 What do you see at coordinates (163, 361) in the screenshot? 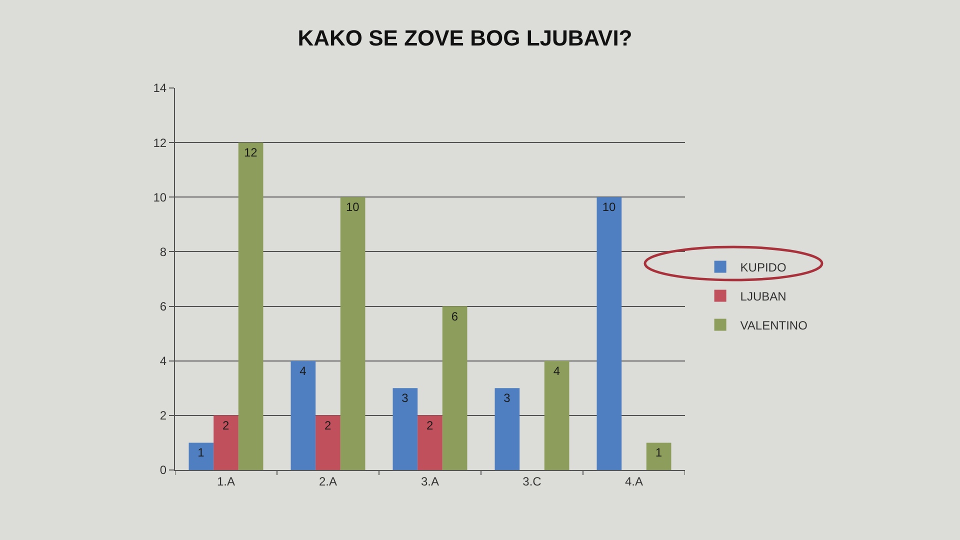
I see `y-tick-label: 4` at bounding box center [163, 361].